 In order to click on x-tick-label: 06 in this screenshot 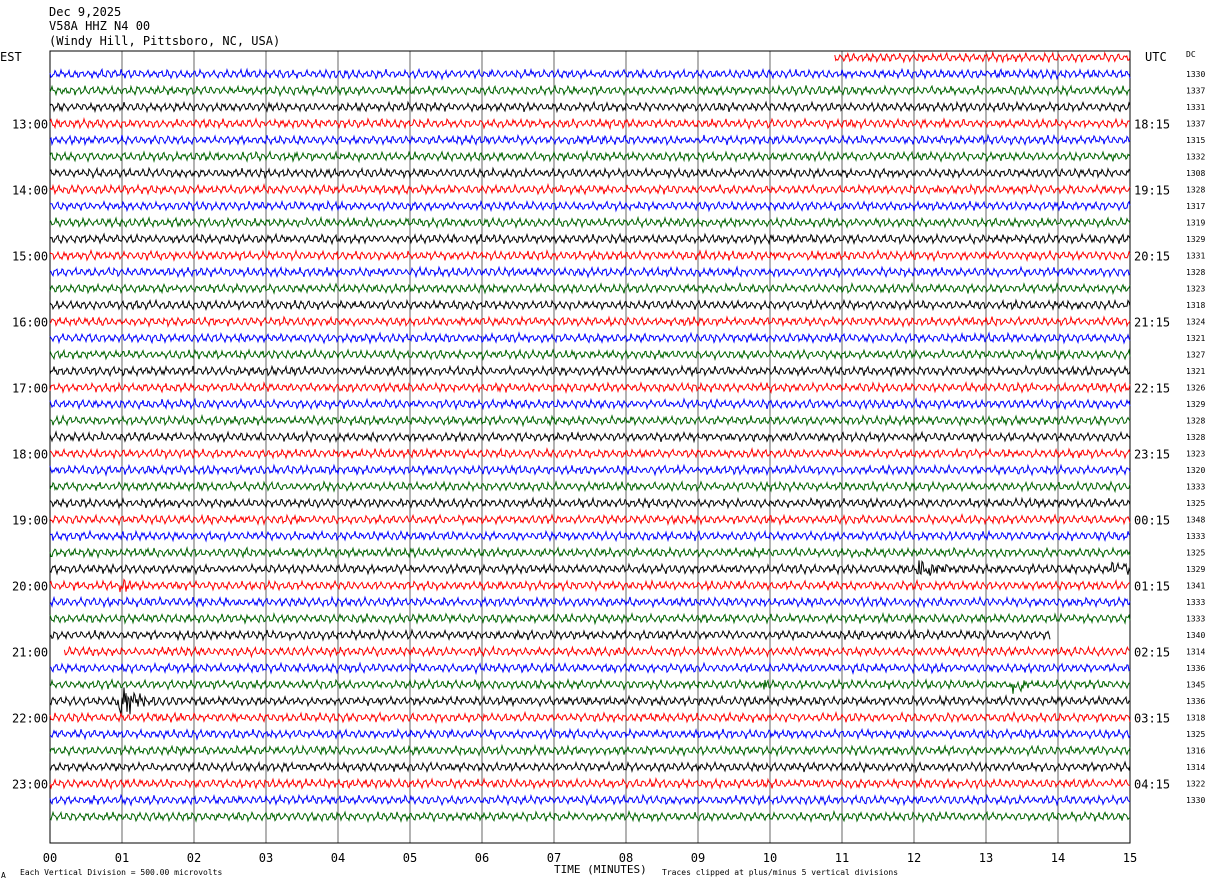, I will do `click(482, 858)`.